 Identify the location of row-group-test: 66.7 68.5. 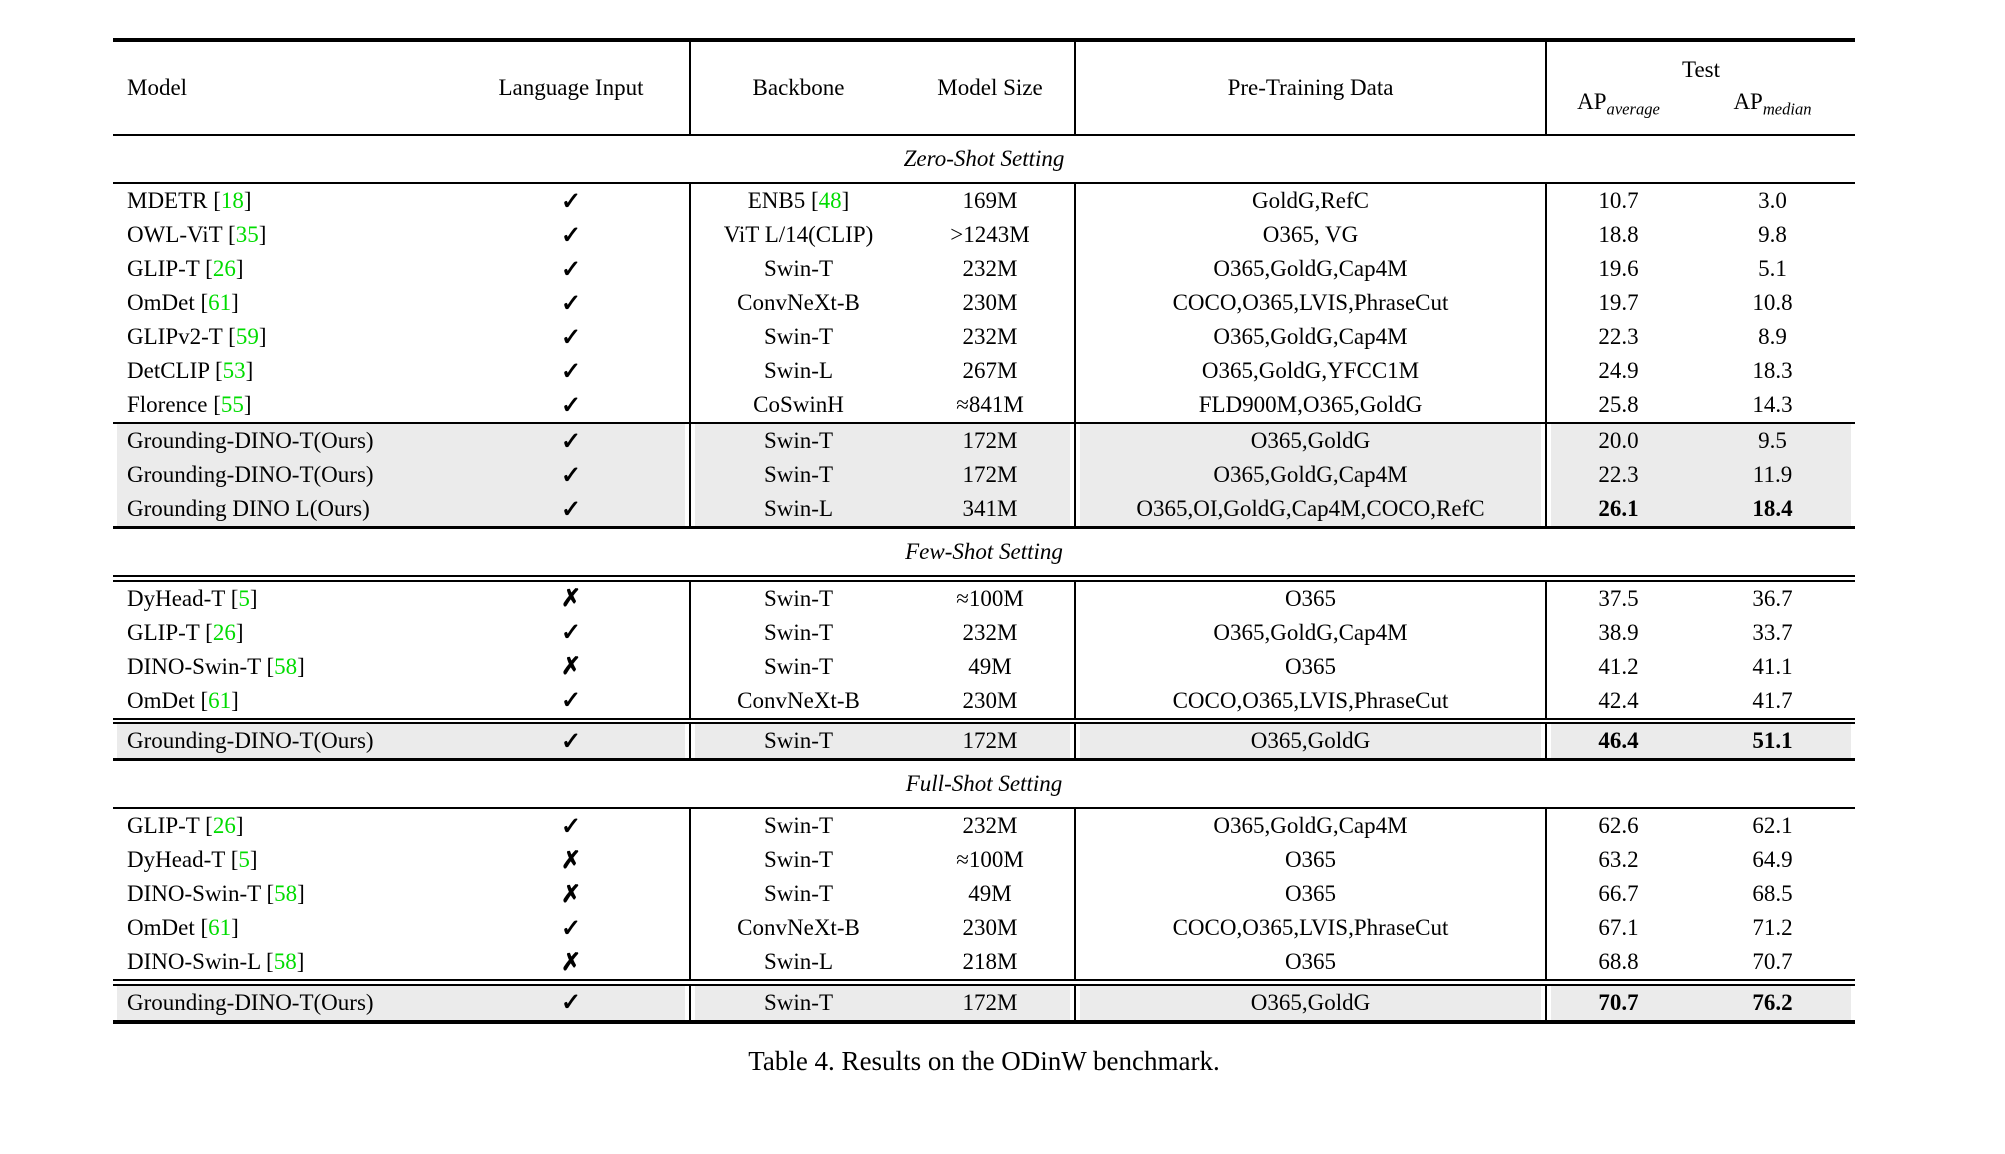
(1700, 894).